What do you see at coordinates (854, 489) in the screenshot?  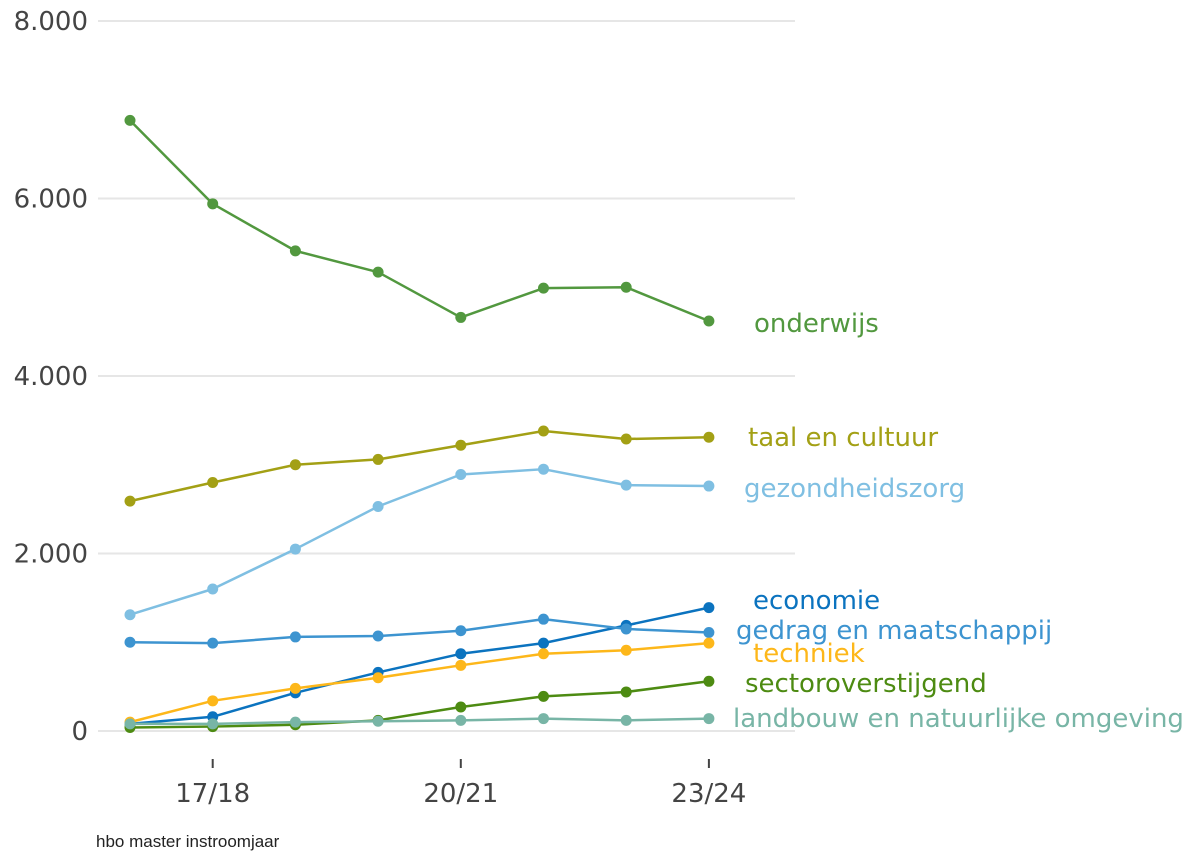 I see `series-label: gezondheidszorg` at bounding box center [854, 489].